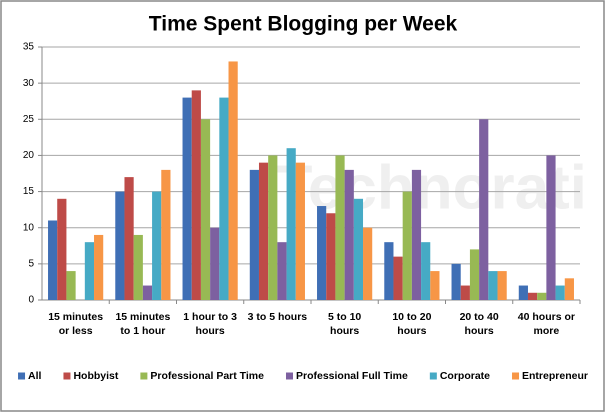 The height and width of the screenshot is (418, 606). I want to click on x-tick-label: 1 hour to 3 hours, so click(210, 324).